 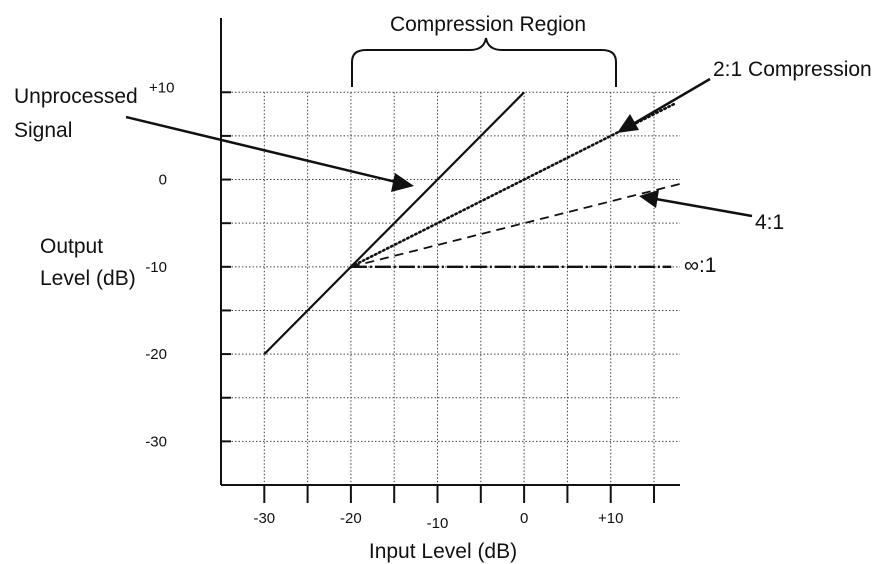 What do you see at coordinates (649, 199) in the screenshot?
I see `ratio-4-1-arrowhead` at bounding box center [649, 199].